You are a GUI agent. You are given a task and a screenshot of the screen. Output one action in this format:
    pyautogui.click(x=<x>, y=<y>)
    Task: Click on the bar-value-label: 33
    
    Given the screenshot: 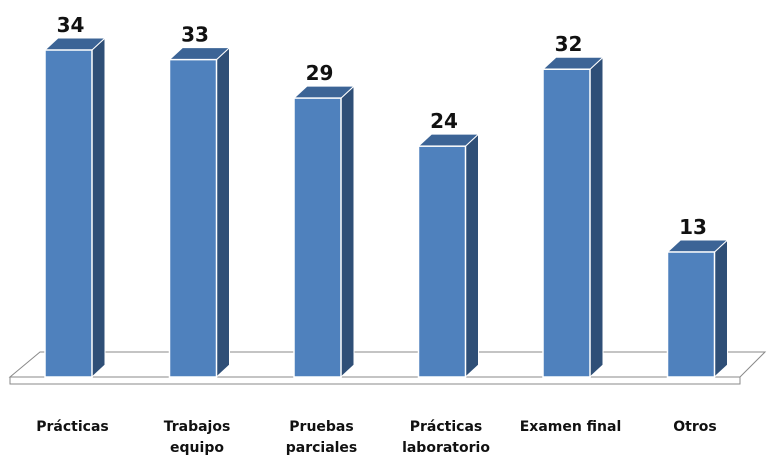 What is the action you would take?
    pyautogui.click(x=195, y=35)
    